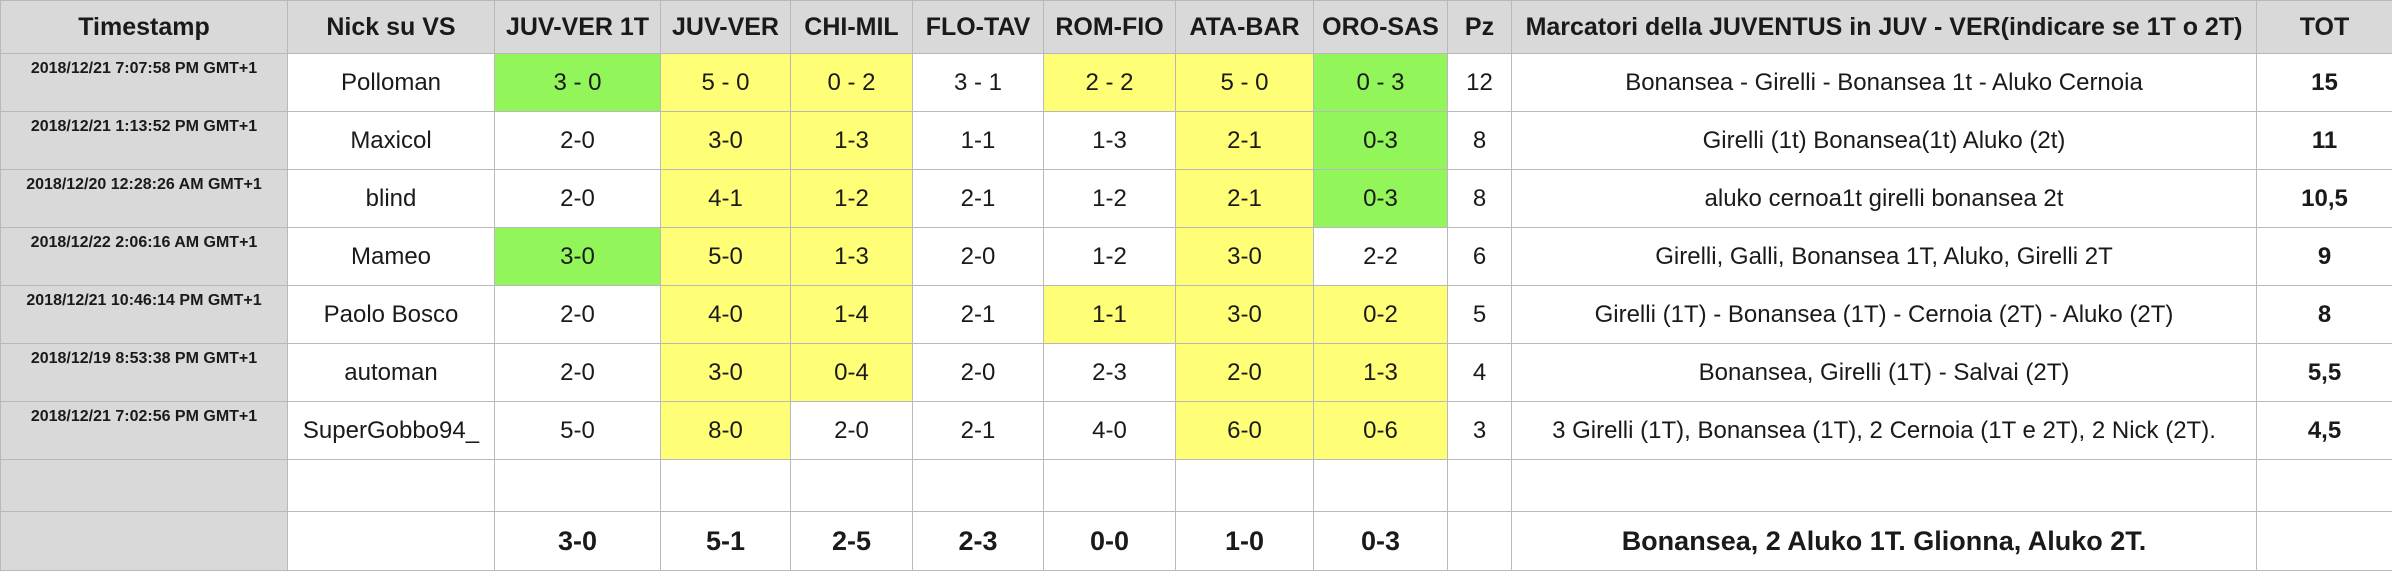 The width and height of the screenshot is (2392, 571). I want to click on cell-pick-ata-bar: 2-0, so click(1245, 373).